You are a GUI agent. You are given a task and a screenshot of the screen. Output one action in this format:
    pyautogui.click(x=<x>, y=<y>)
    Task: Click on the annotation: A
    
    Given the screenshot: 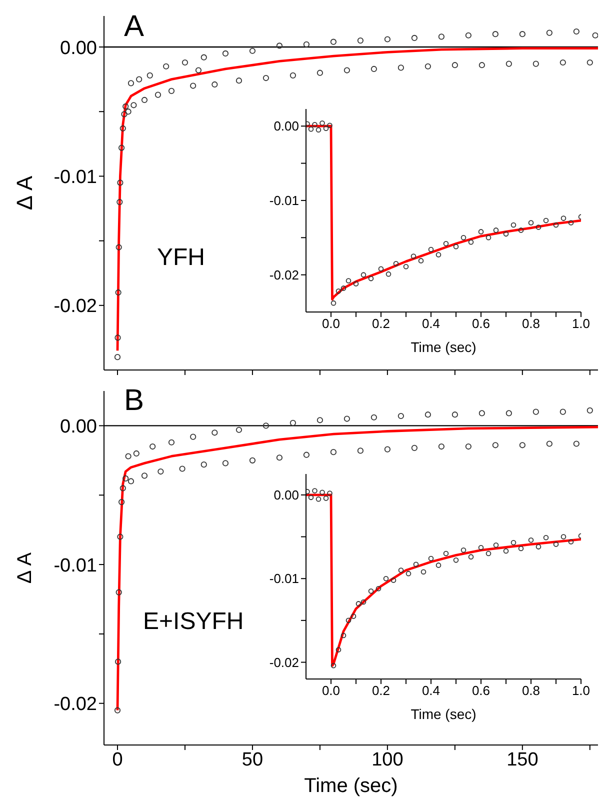 What is the action you would take?
    pyautogui.click(x=134, y=26)
    